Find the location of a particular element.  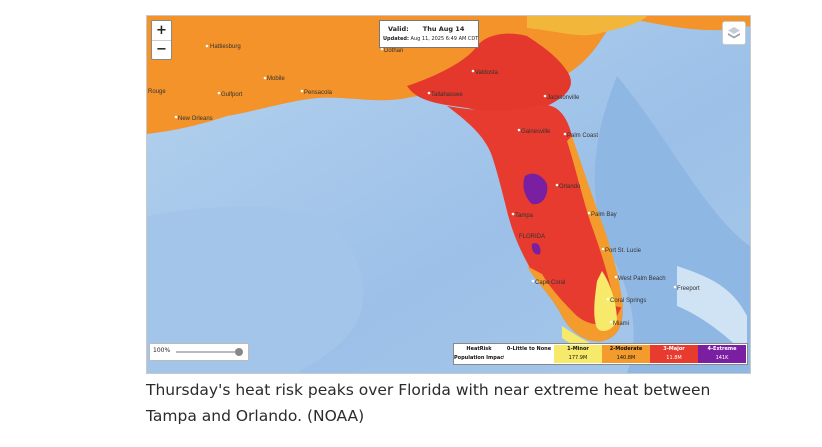

opacity-knob is located at coordinates (239, 352).